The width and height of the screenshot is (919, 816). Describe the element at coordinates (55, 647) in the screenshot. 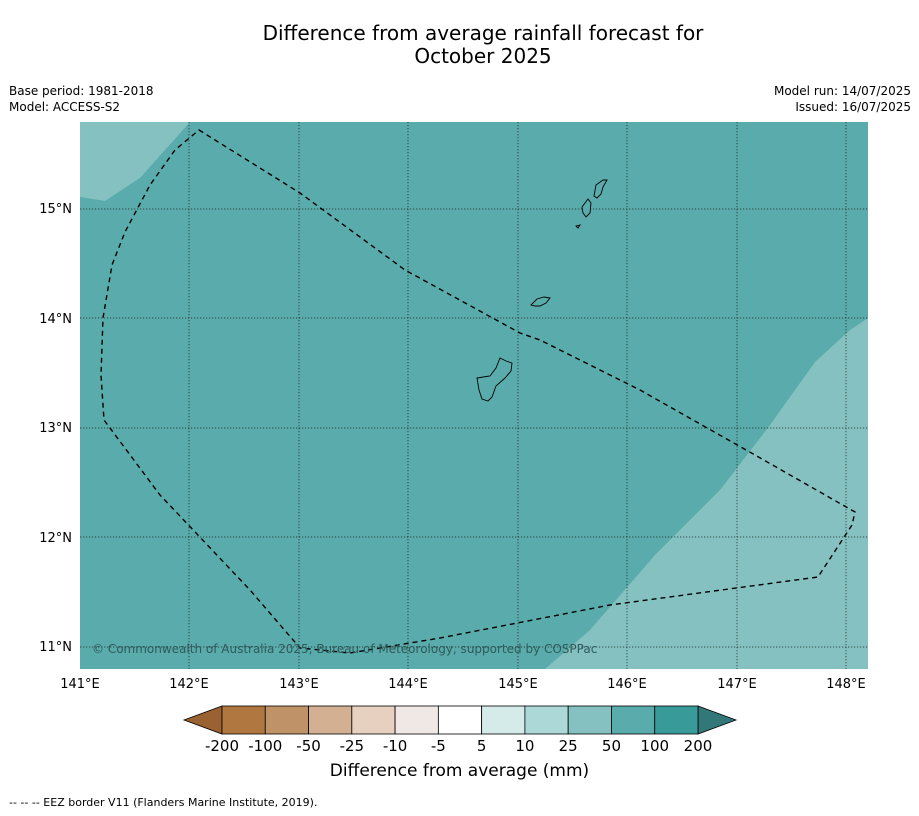

I see `lat-tick-label: 11°N` at that location.